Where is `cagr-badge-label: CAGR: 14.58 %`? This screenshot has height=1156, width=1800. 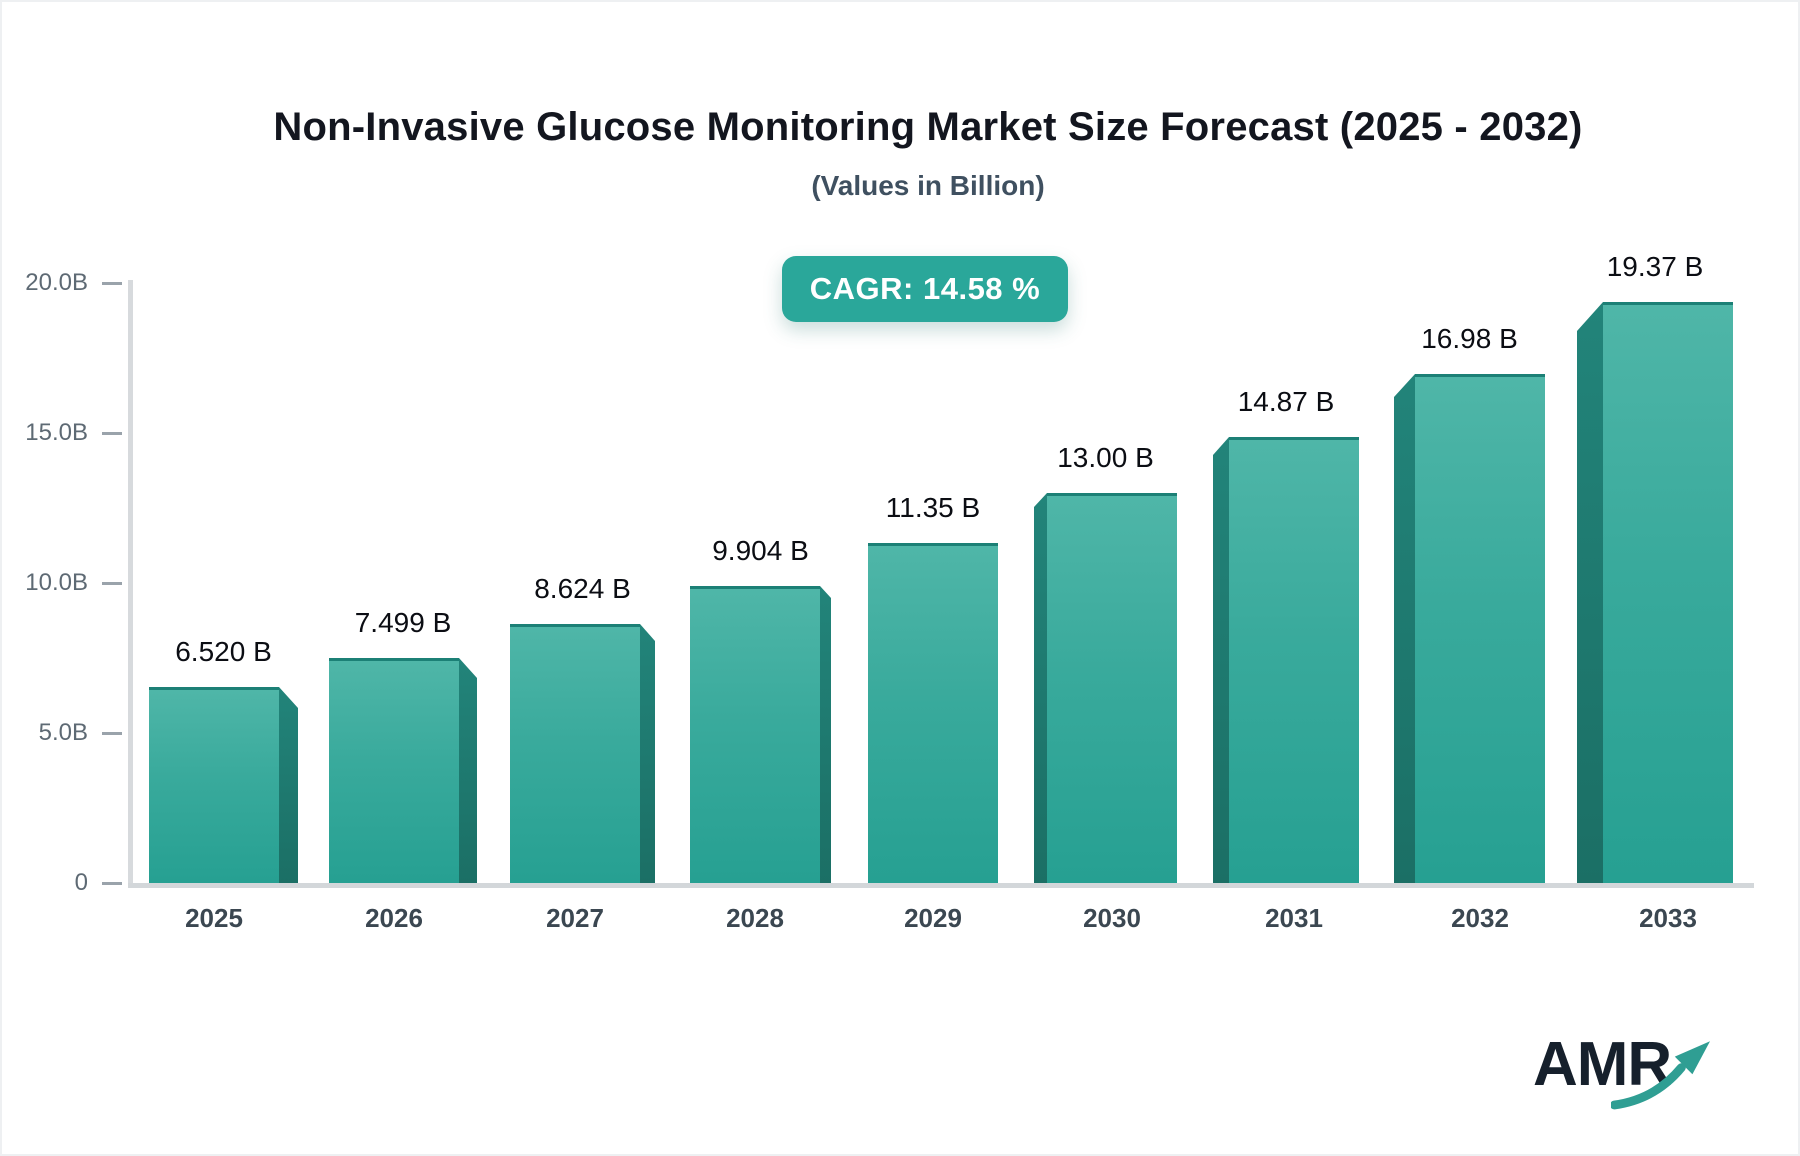 cagr-badge-label: CAGR: 14.58 % is located at coordinates (925, 288).